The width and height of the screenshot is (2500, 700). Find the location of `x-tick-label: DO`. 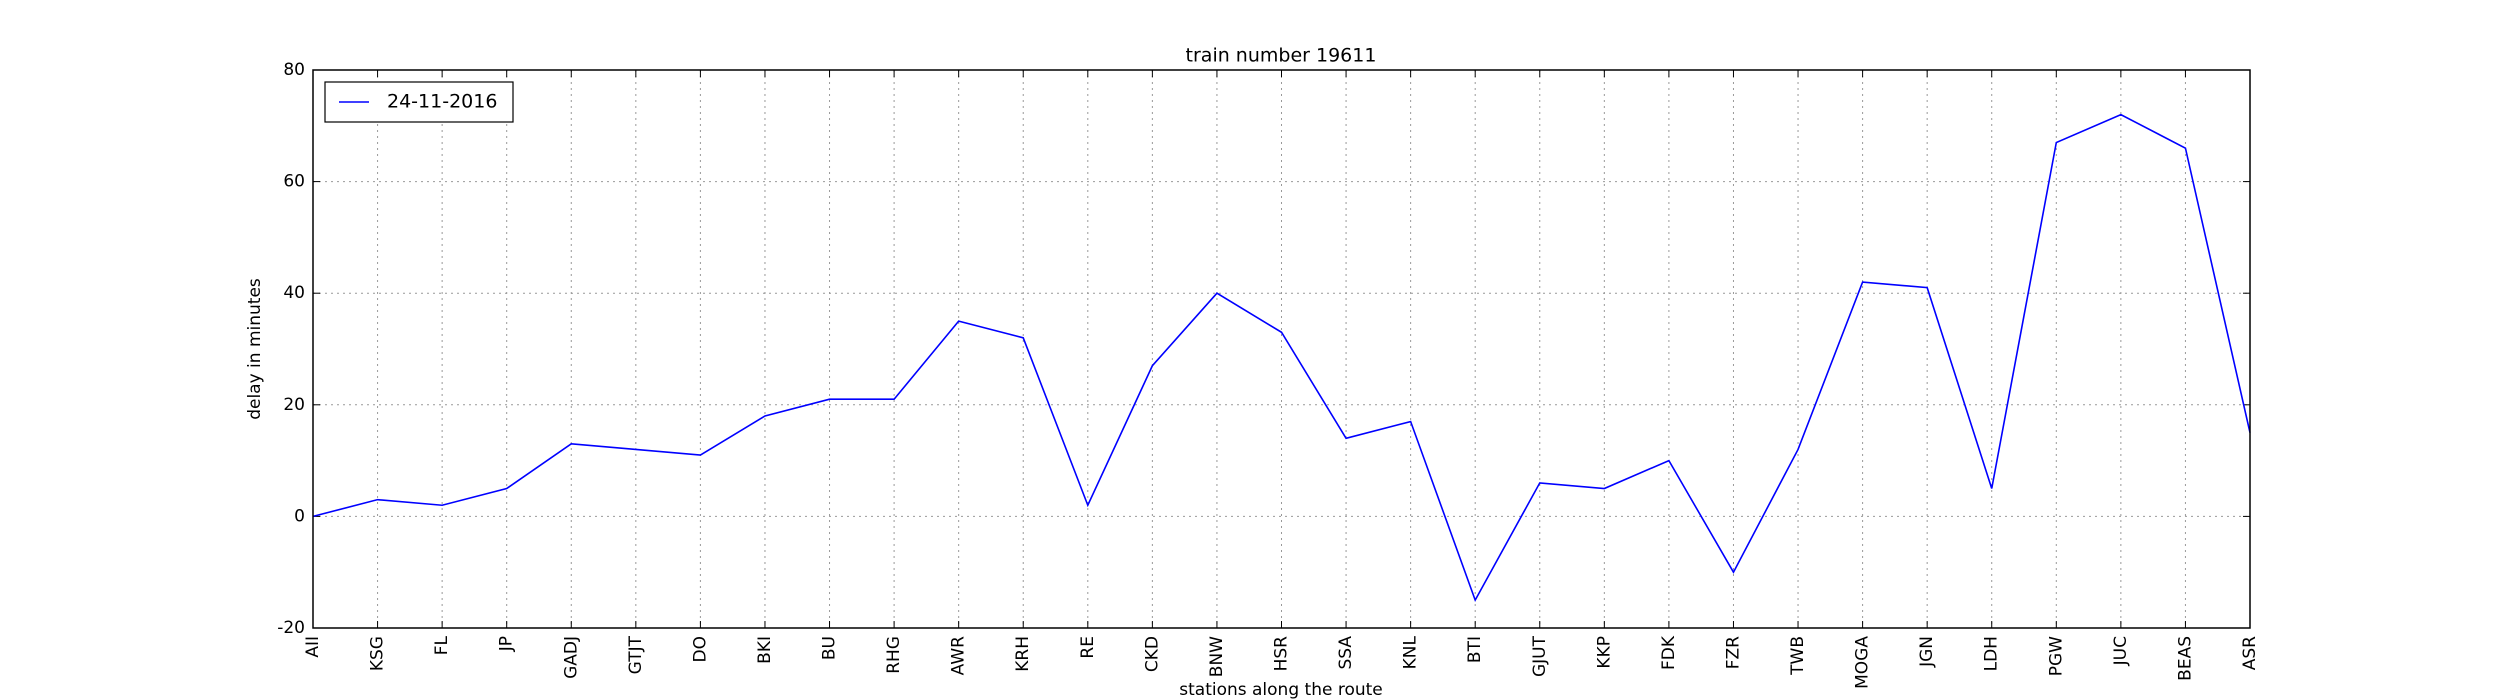

x-tick-label: DO is located at coordinates (700, 649).